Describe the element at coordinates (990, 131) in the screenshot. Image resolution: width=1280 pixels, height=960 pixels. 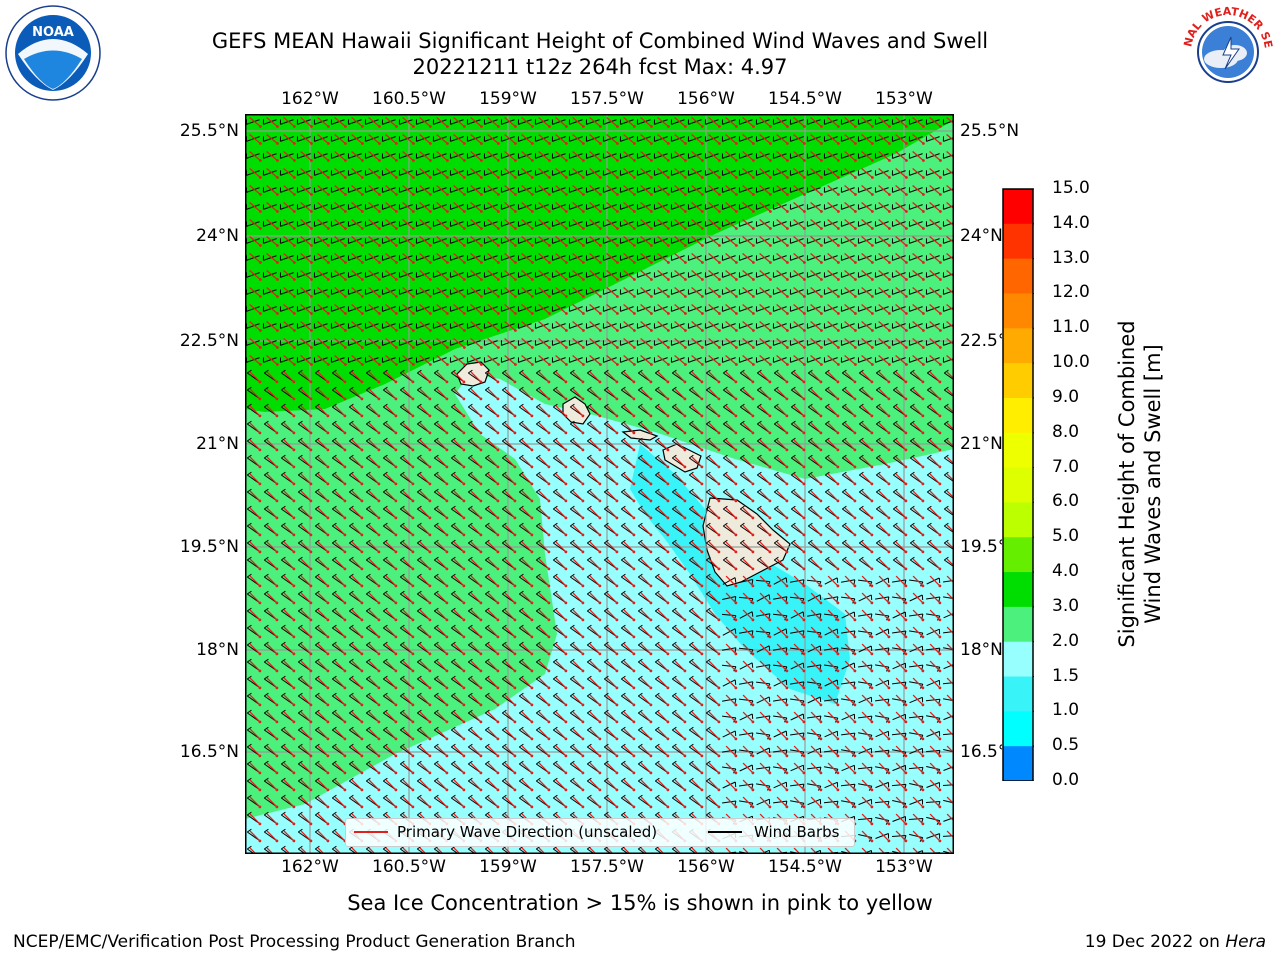
I see `lat-label-right: 25.5°N` at that location.